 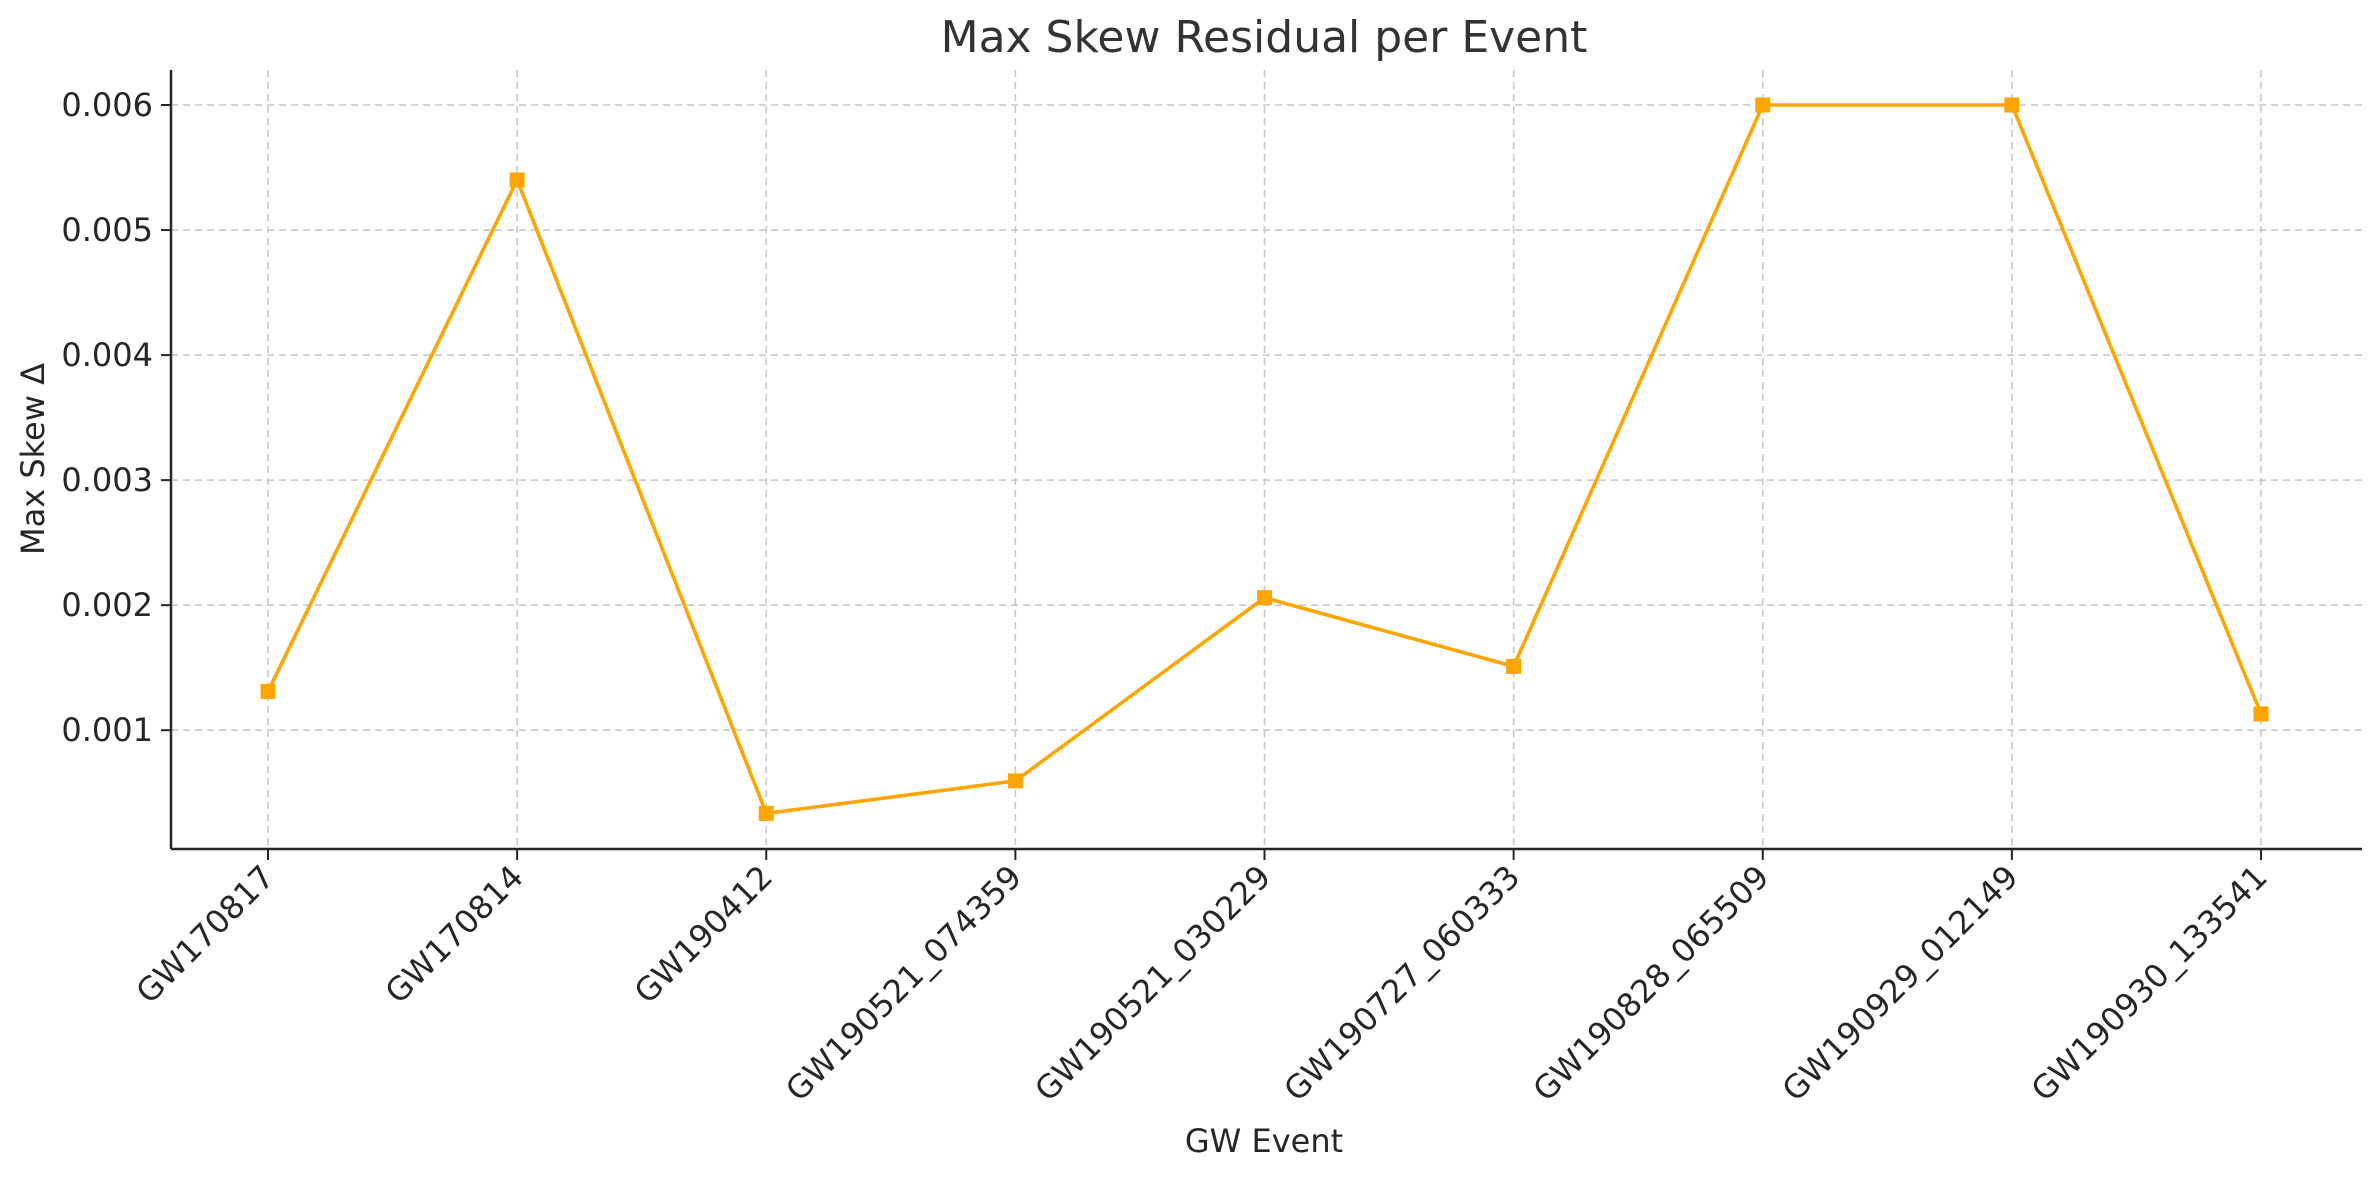 I want to click on y-tick-label: 0.004, so click(x=107, y=355).